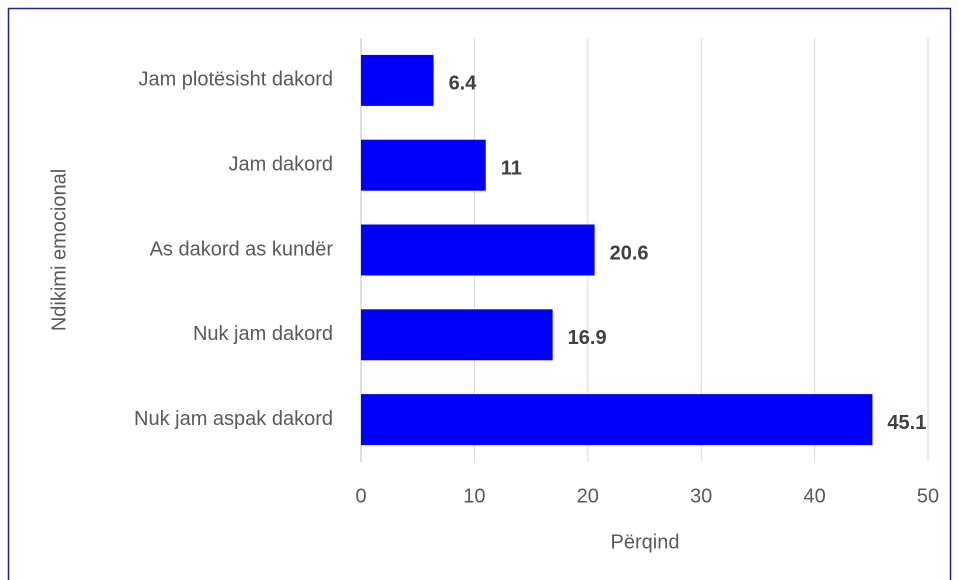 The height and width of the screenshot is (580, 959). Describe the element at coordinates (645, 542) in the screenshot. I see `x-axis-title: Përqind` at that location.